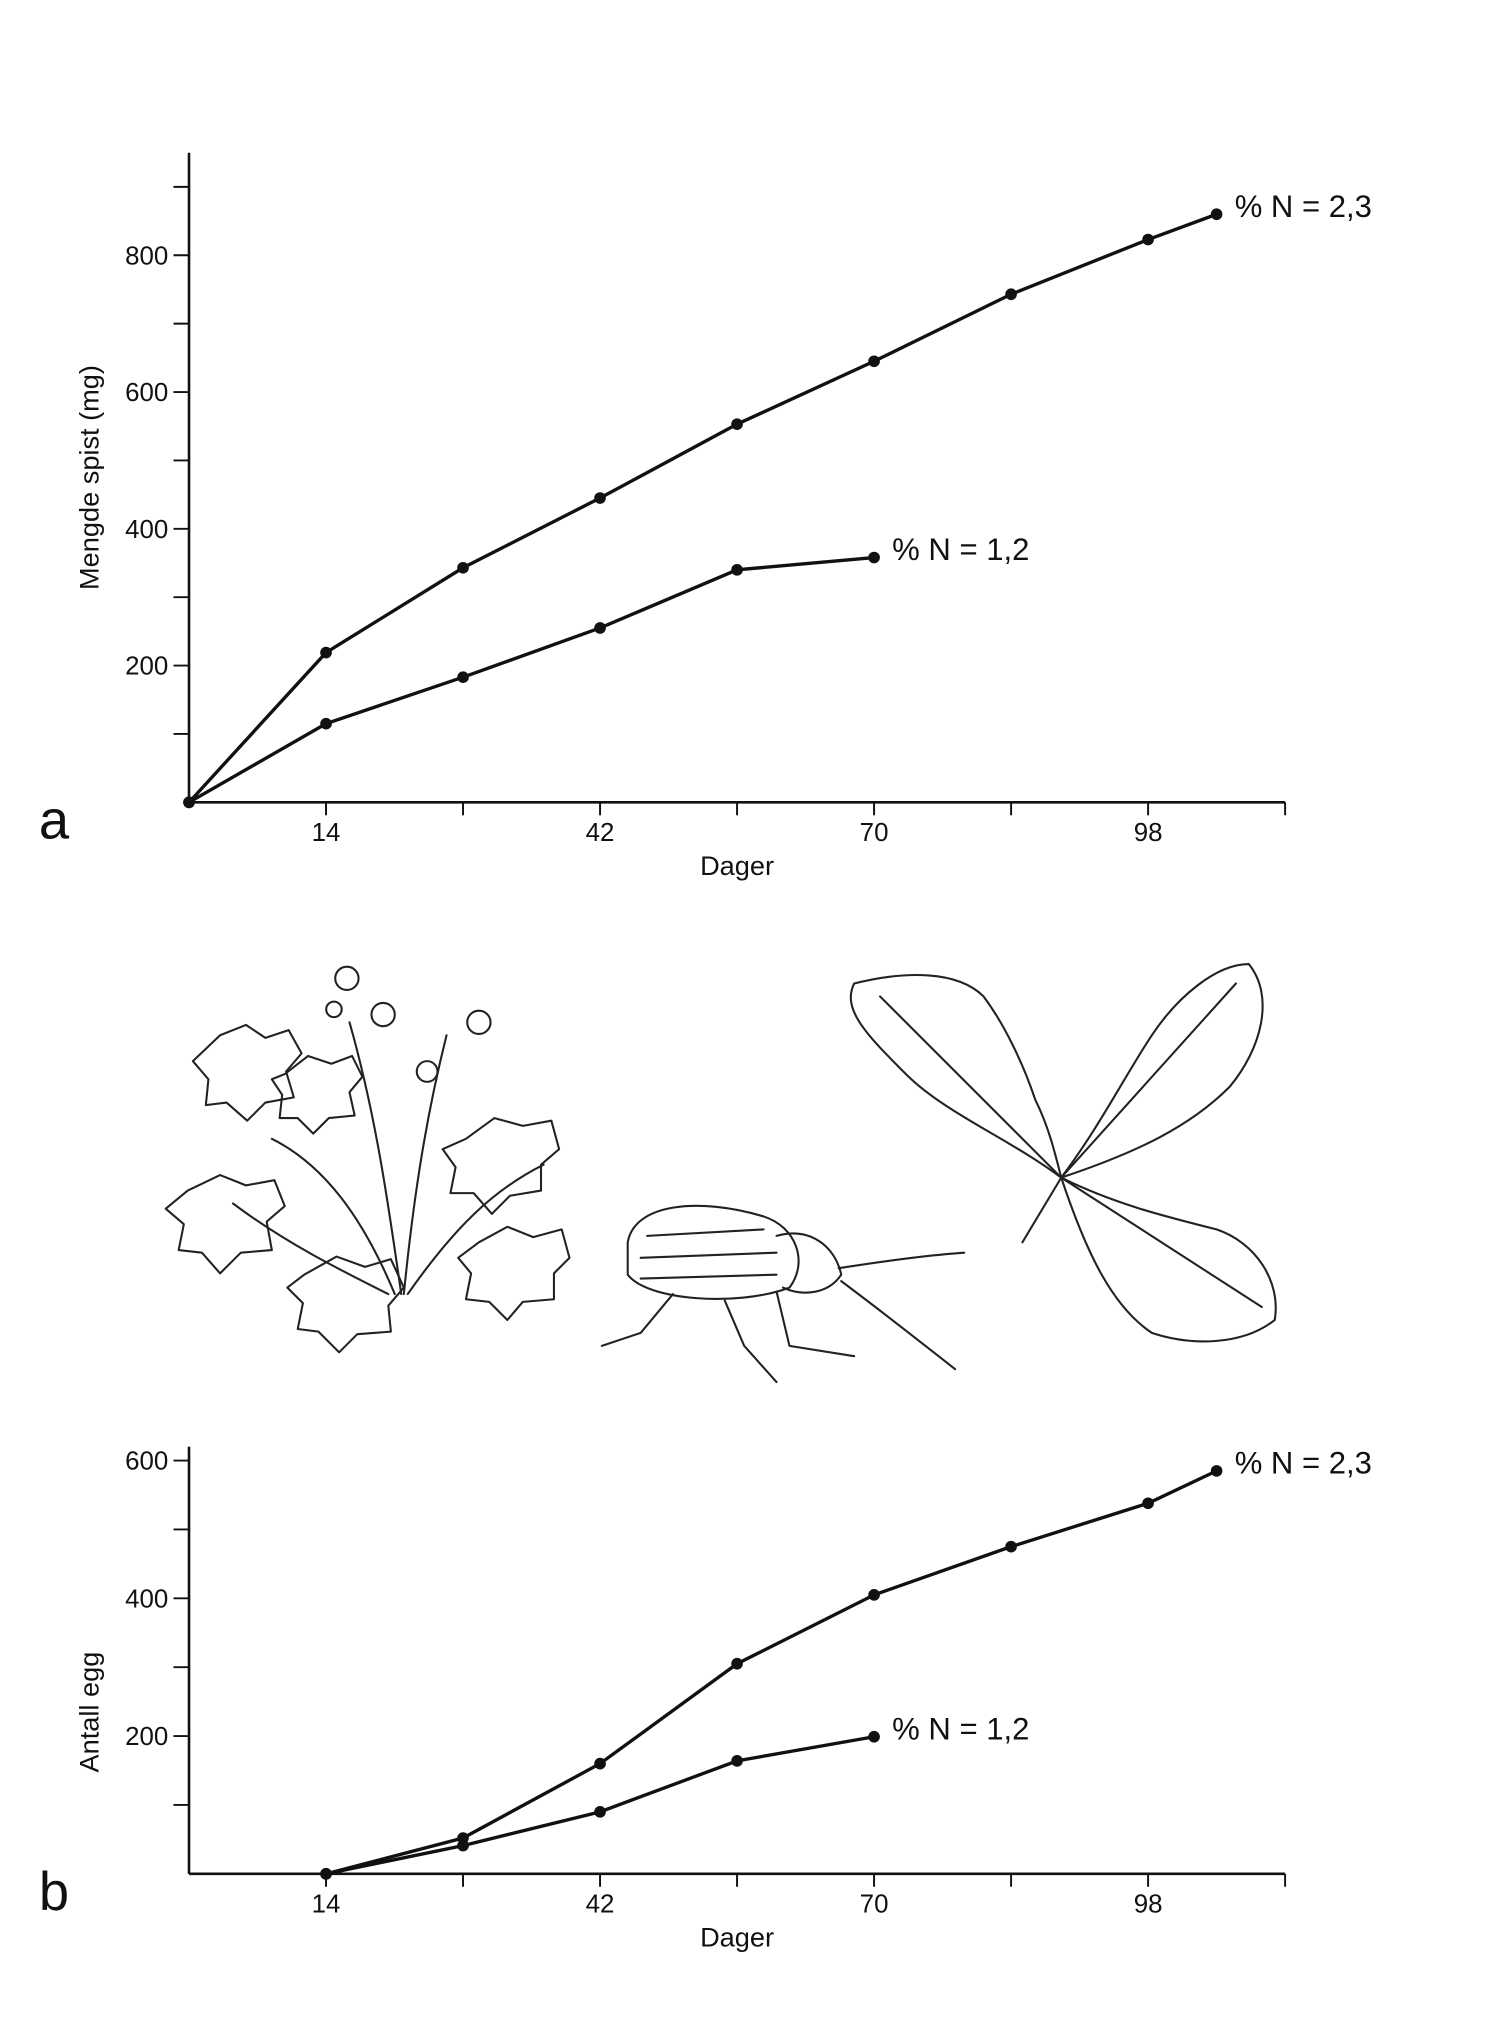 This screenshot has height=2033, width=1500. I want to click on y-axis-label: Mengde spist (mg), so click(88, 477).